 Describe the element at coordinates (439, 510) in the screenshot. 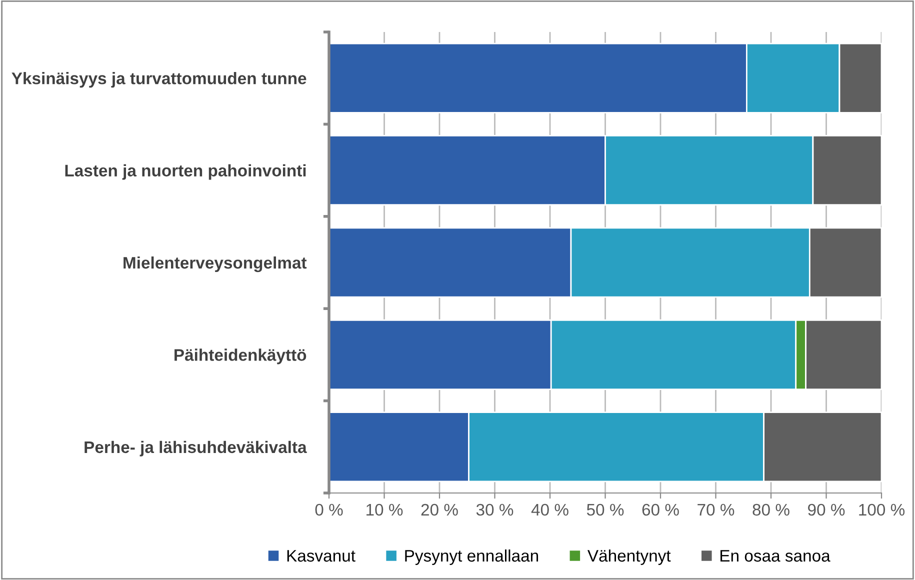

I see `x-tick-label: 20 %` at that location.